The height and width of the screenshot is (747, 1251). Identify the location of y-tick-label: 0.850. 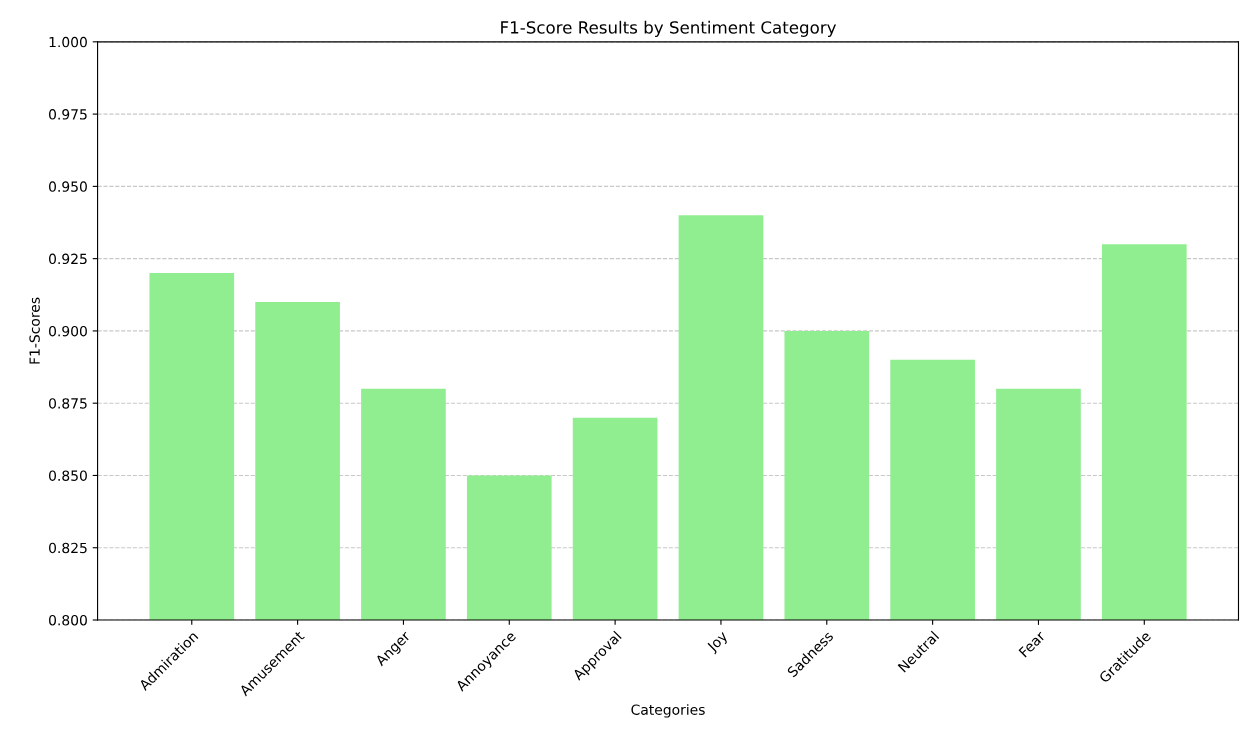
(68, 475).